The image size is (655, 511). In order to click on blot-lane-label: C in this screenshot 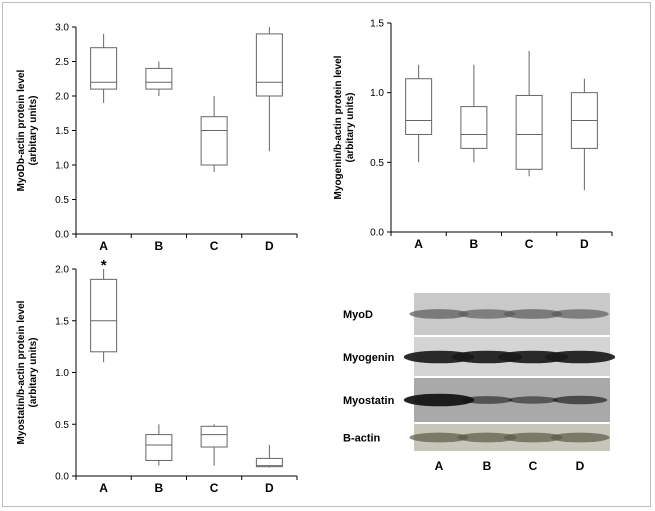, I will do `click(533, 466)`.